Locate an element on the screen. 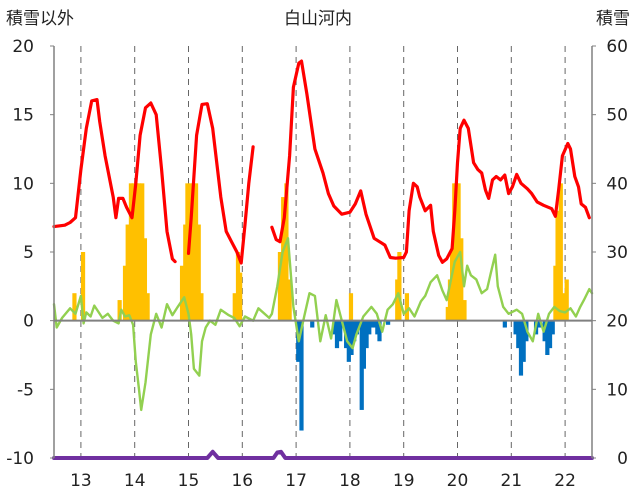  y-left-tick-label--10: -10 is located at coordinates (20, 459).